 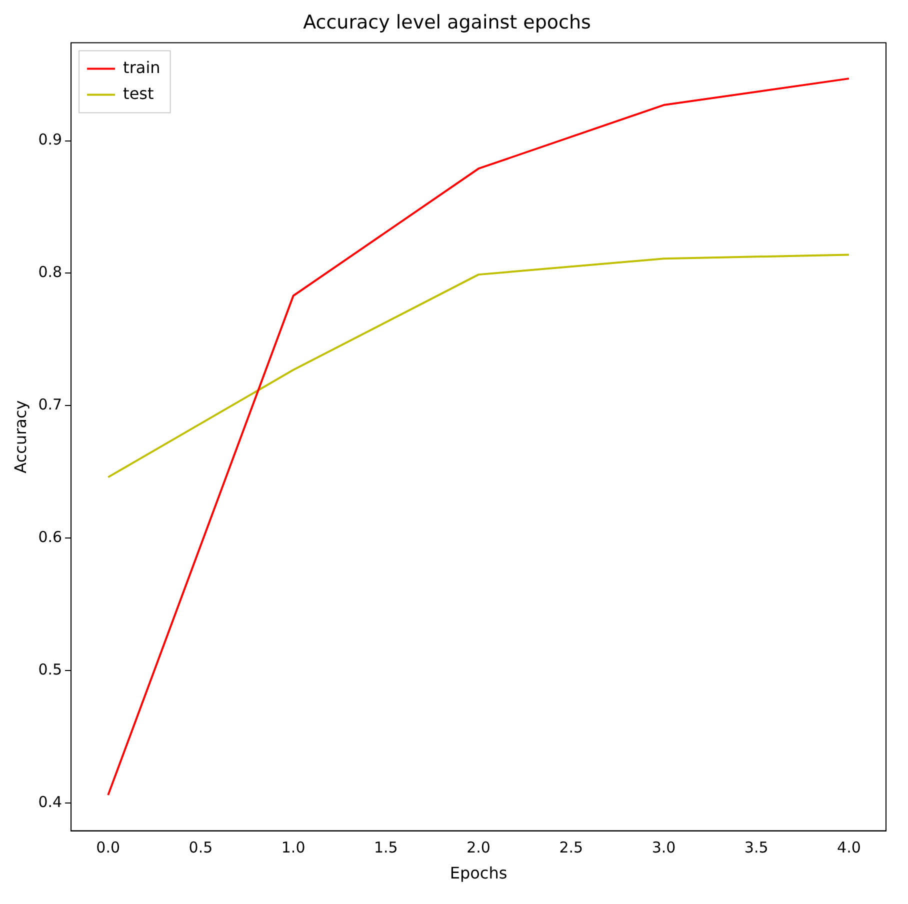 What do you see at coordinates (50, 272) in the screenshot?
I see `y-tick-label: 0.8` at bounding box center [50, 272].